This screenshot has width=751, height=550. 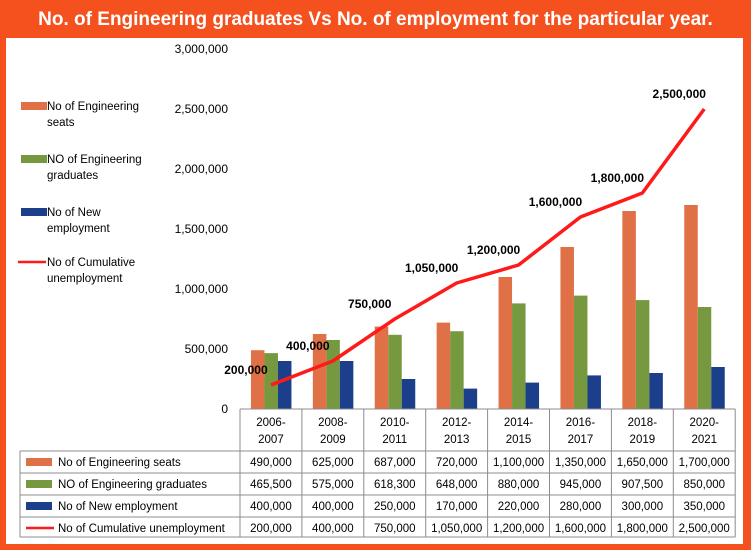 What do you see at coordinates (457, 423) in the screenshot?
I see `x-tick-label: 2012-` at bounding box center [457, 423].